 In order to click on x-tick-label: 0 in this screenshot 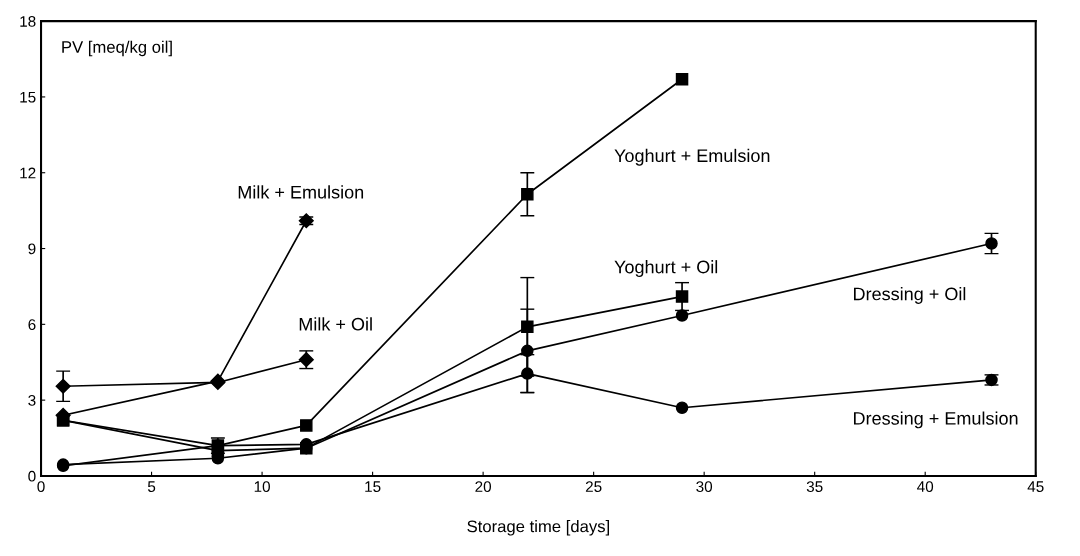, I will do `click(41, 487)`.